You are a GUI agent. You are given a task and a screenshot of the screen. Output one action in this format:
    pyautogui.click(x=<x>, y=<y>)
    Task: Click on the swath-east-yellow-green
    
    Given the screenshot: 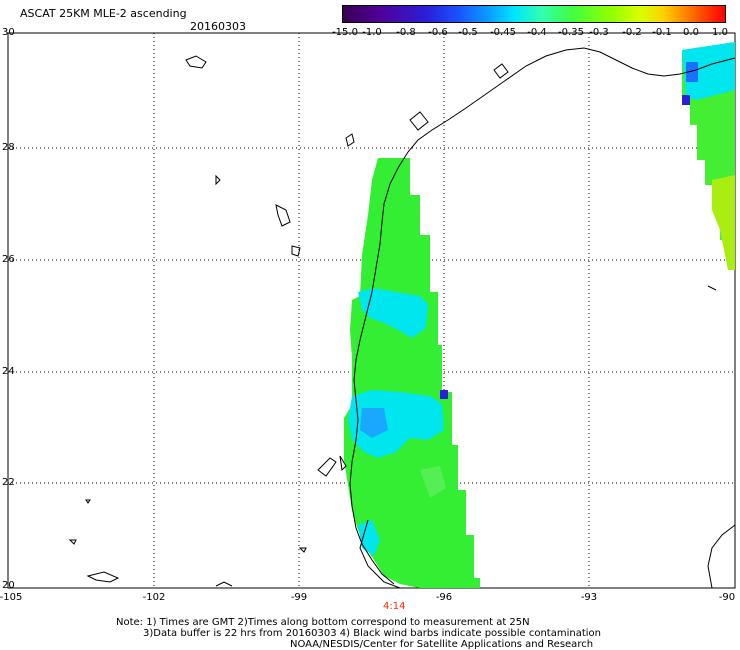 What is the action you would take?
    pyautogui.click(x=723, y=222)
    